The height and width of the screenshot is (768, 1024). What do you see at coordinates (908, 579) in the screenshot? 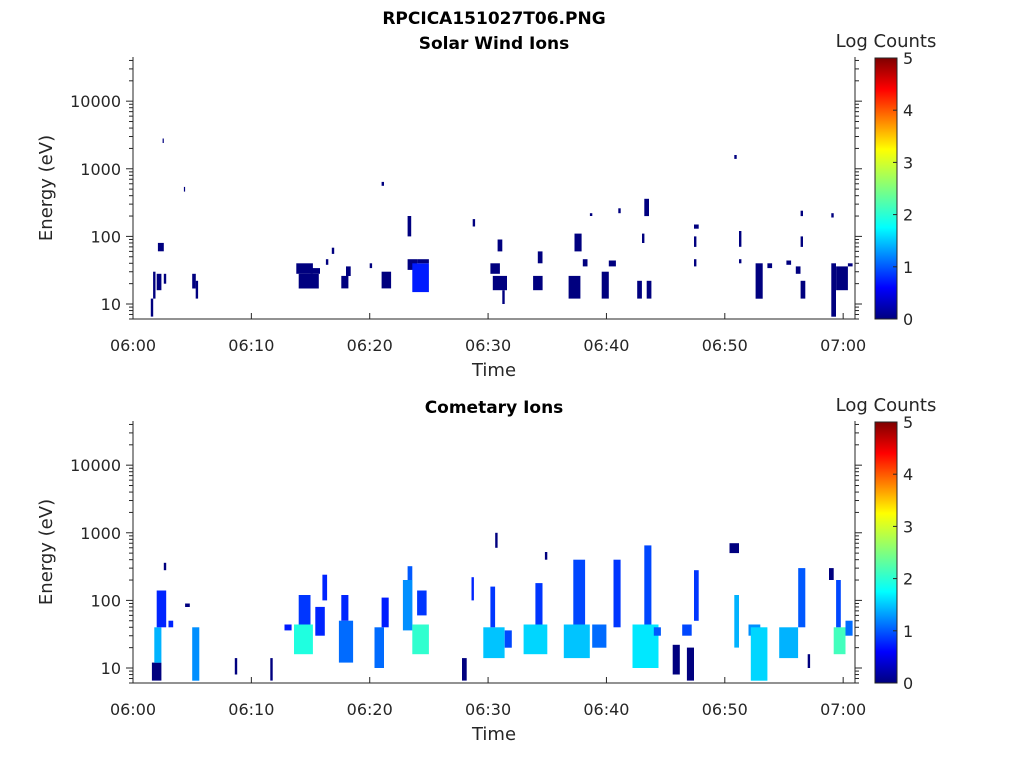
I see `colorbar-tick-label: 2` at bounding box center [908, 579].